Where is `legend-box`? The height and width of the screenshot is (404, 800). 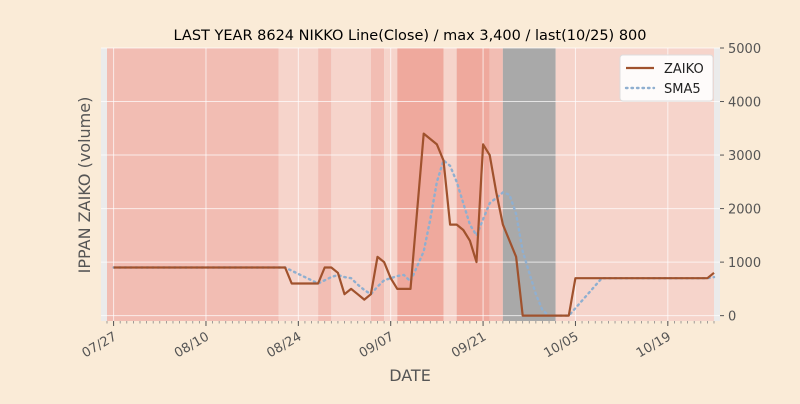 legend-box is located at coordinates (666, 78).